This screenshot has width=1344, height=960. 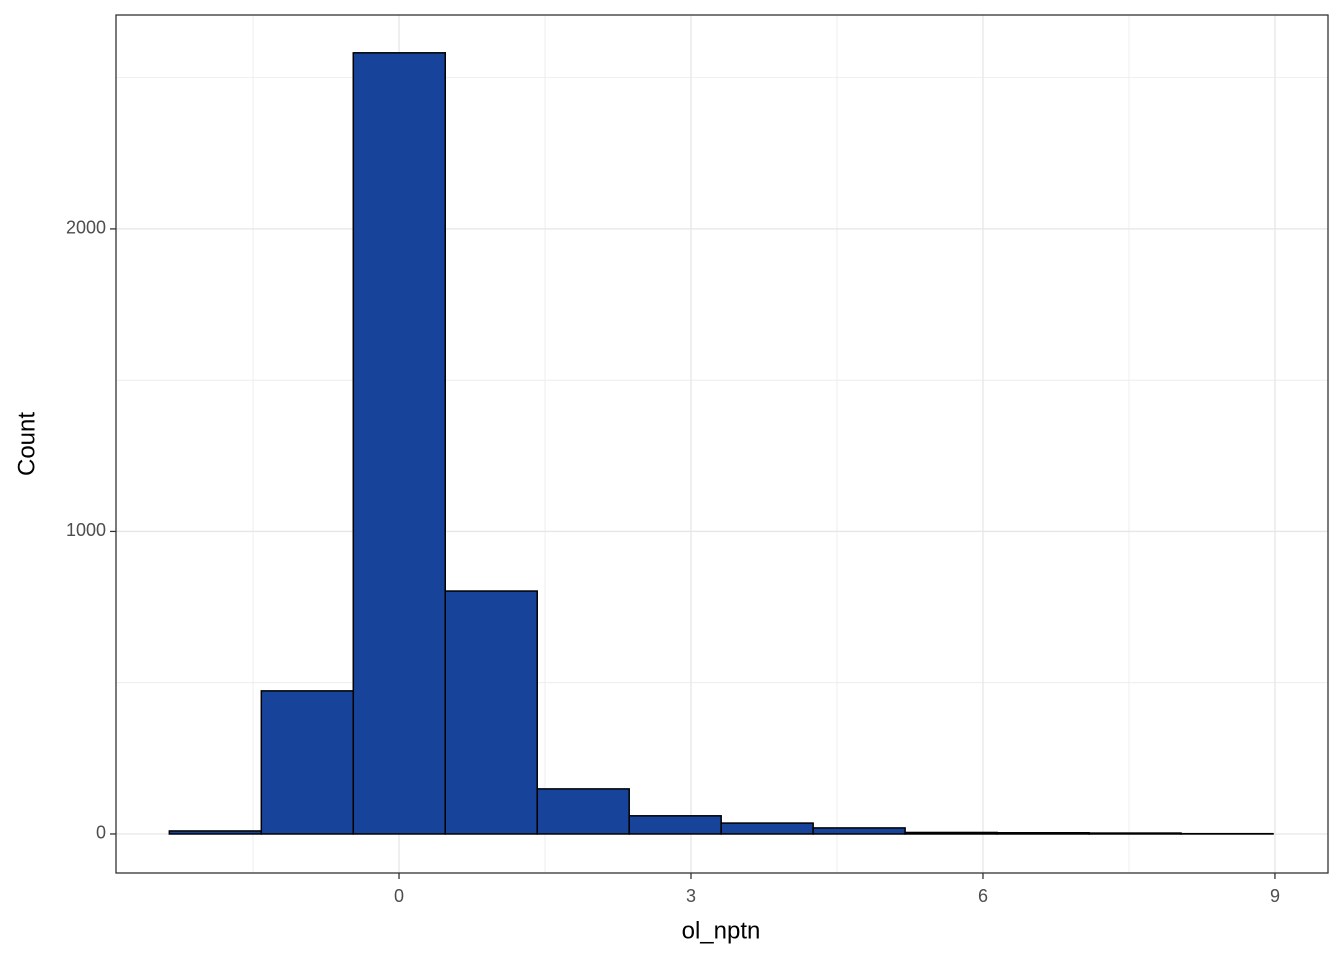 I want to click on y-tick-label: 0, so click(x=101, y=833).